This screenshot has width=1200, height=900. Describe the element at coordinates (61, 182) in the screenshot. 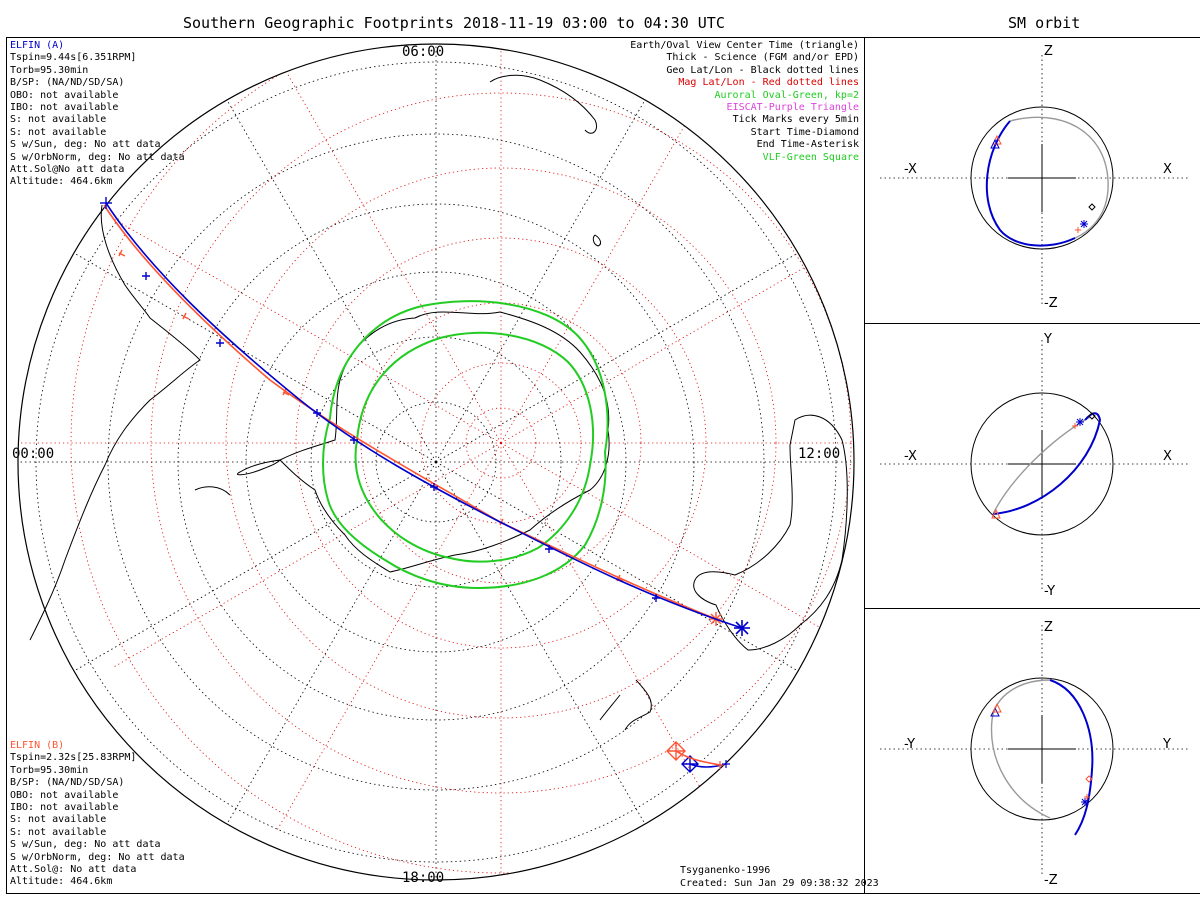

I see `elfin-a-line: Altitude: 464.6km` at that location.